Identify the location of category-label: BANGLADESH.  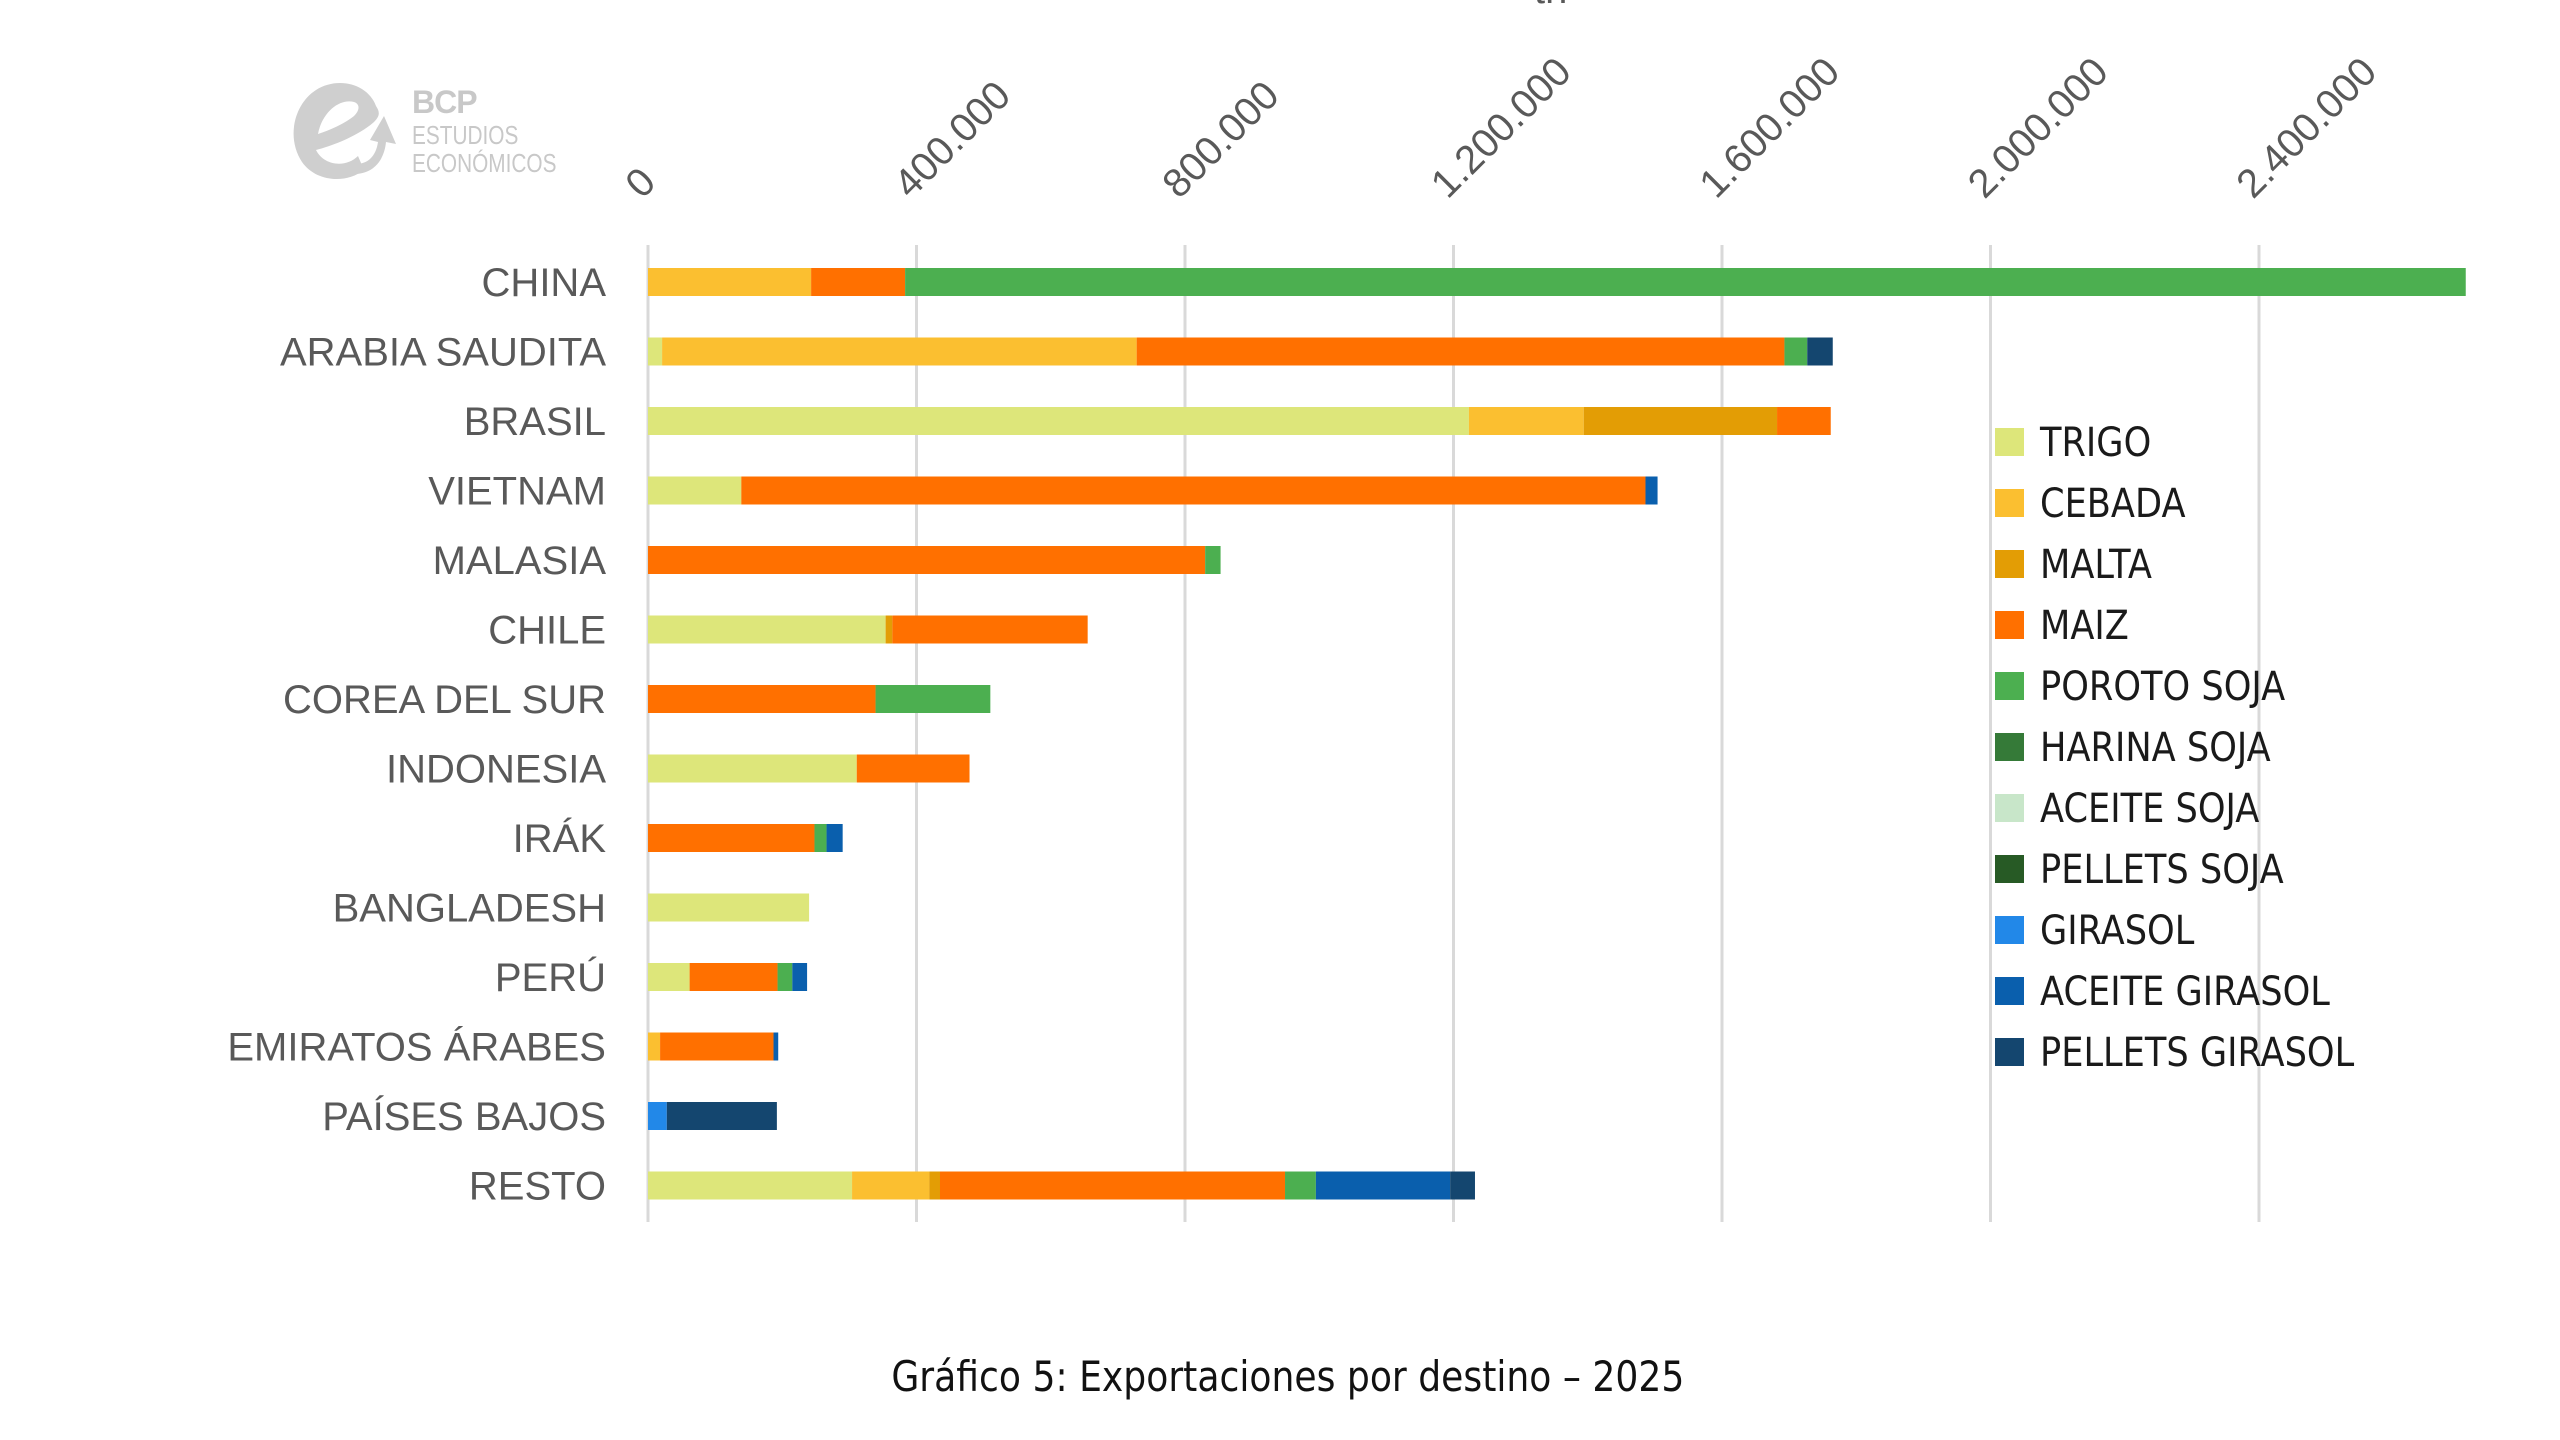
(469, 909).